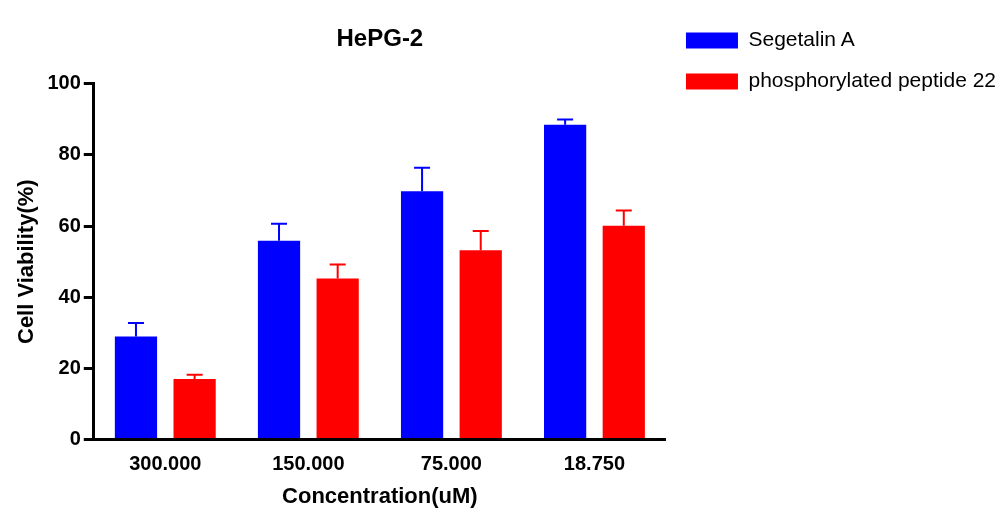 This screenshot has height=519, width=1006. What do you see at coordinates (69, 224) in the screenshot?
I see `y-tick-label: 60` at bounding box center [69, 224].